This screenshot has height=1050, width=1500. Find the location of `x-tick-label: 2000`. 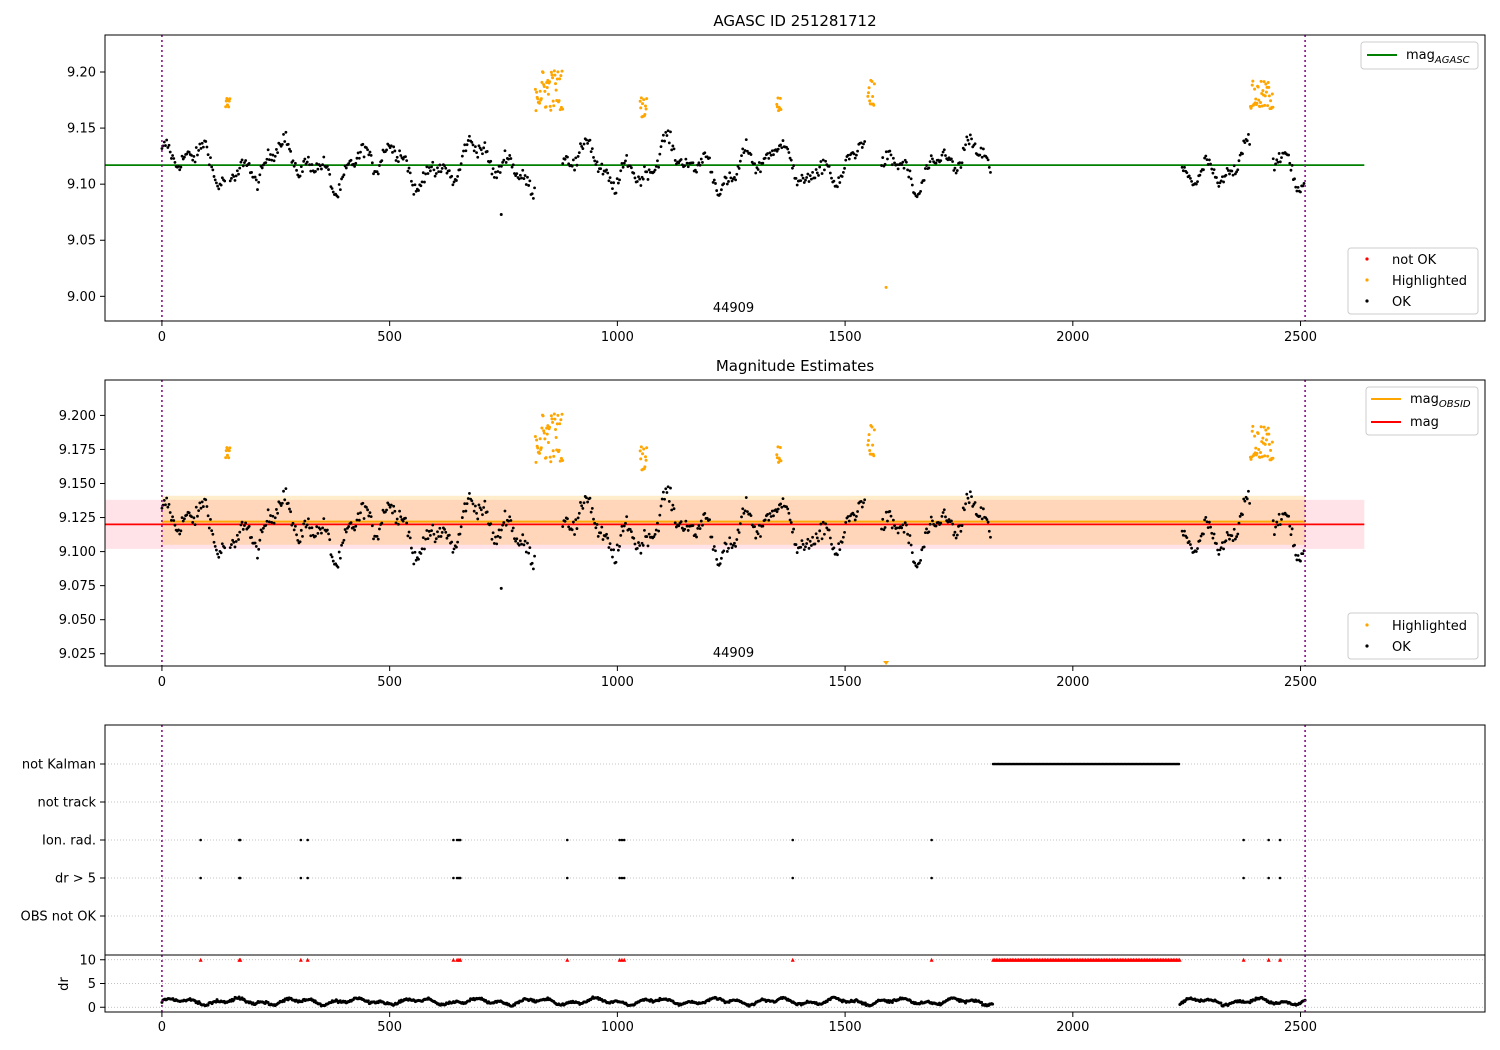

x-tick-label: 2000 is located at coordinates (1072, 1027).